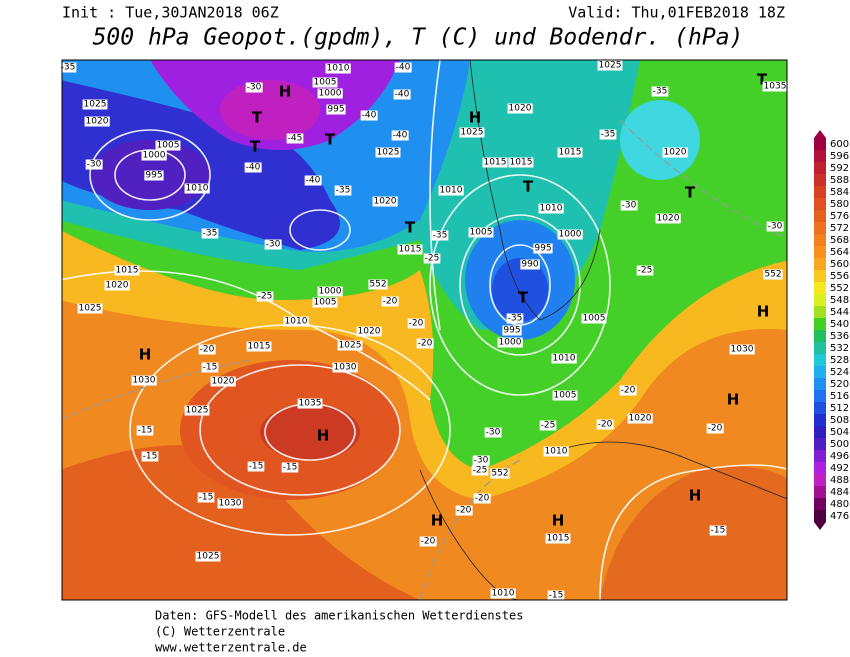 This screenshot has width=850, height=657. Describe the element at coordinates (310, 404) in the screenshot. I see `contour-label: 1035` at that location.